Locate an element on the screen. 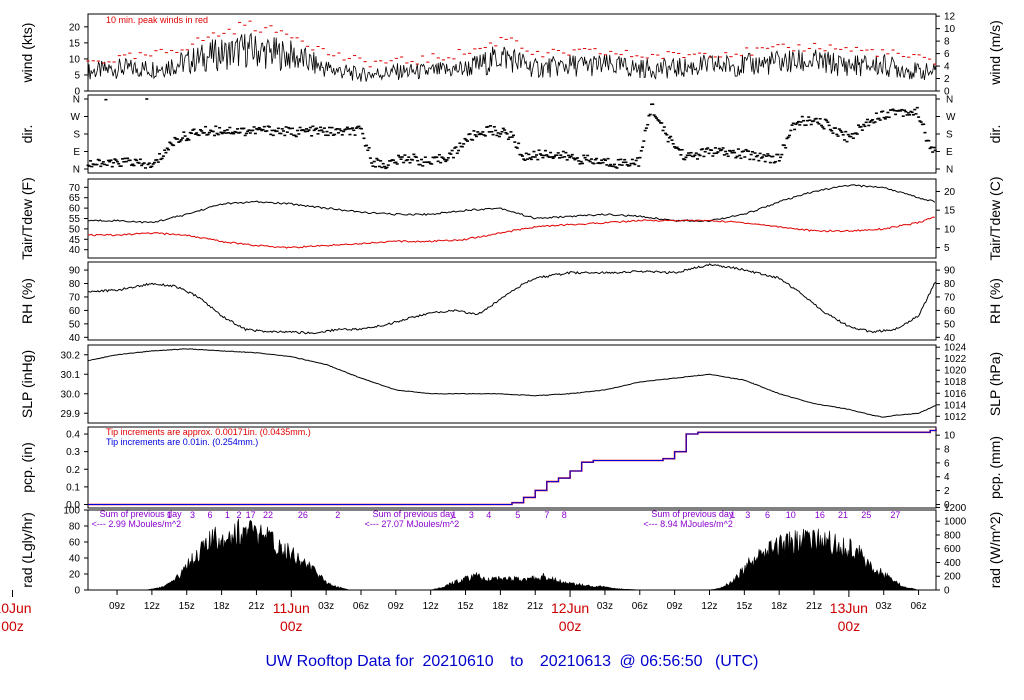 The width and height of the screenshot is (1024, 700). rad-sum-value: <--- 27.07 MJoules/m^2 is located at coordinates (412, 524).